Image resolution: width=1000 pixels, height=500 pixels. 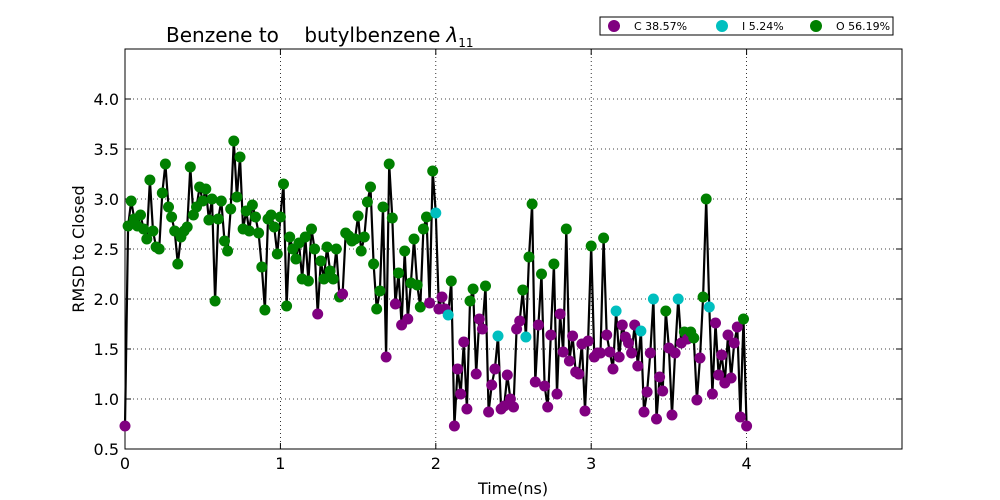 I want to click on y-axis-label: RMSD to Closed, so click(x=78, y=248).